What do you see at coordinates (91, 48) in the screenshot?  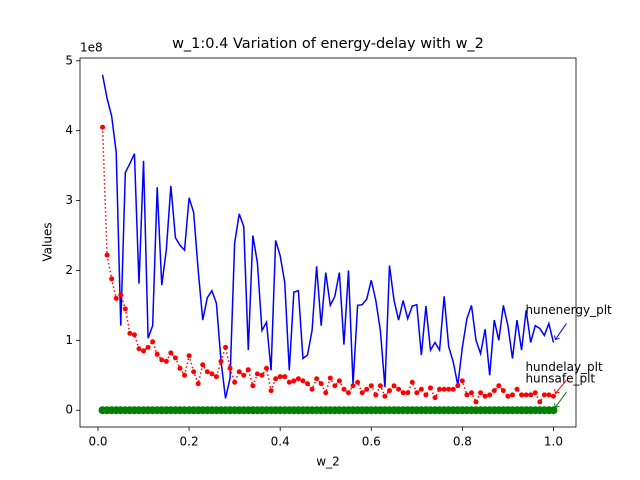 I see `y-offset-label: 1e8` at bounding box center [91, 48].